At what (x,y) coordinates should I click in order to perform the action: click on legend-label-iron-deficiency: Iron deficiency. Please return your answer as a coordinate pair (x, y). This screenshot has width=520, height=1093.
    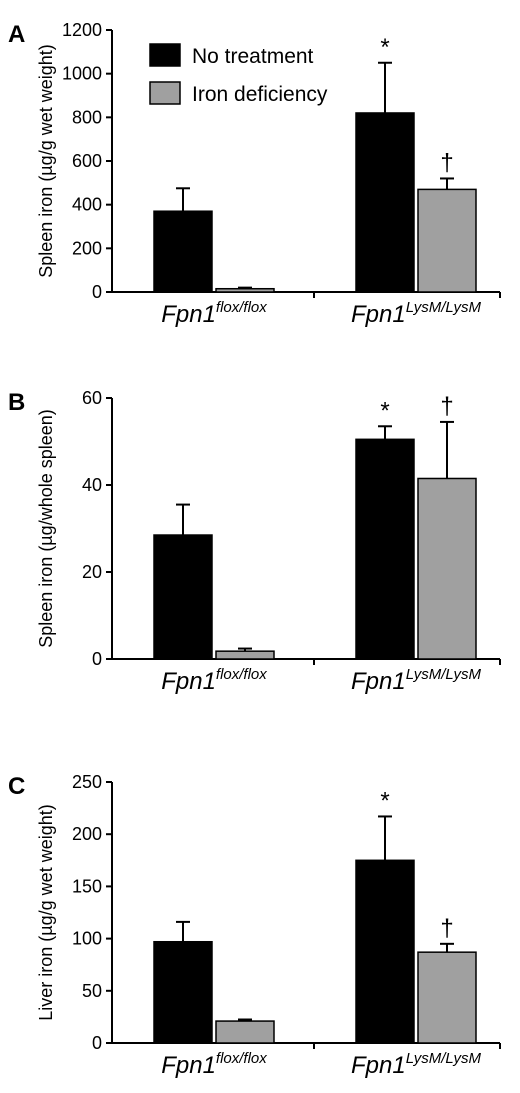
    Looking at the image, I should click on (260, 94).